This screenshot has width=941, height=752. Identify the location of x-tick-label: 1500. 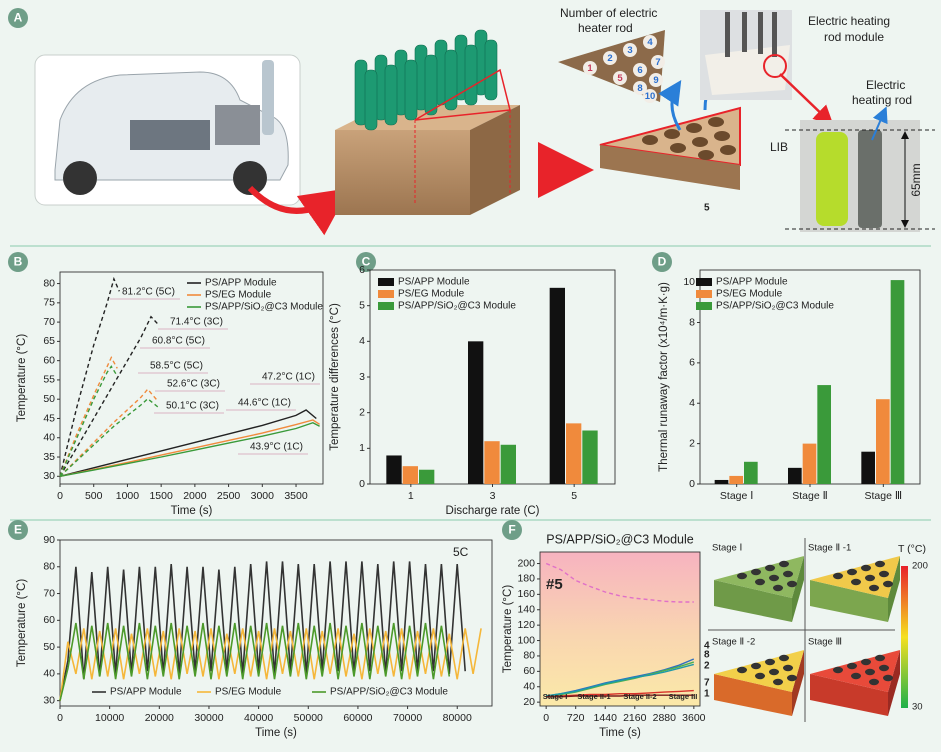
(161, 496).